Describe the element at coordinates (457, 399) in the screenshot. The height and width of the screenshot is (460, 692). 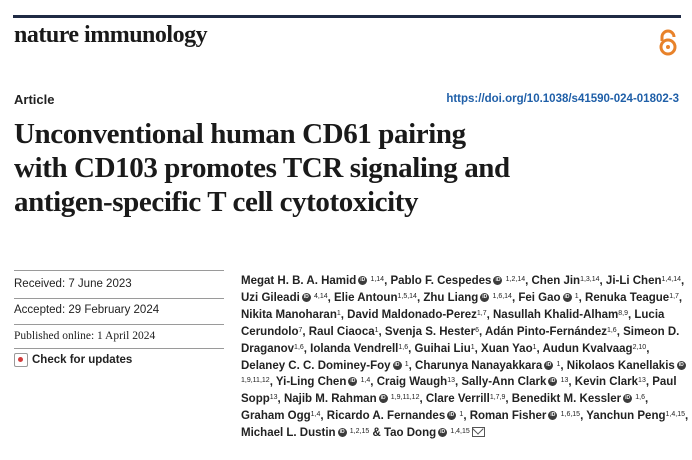
I see `author-name: Clare Verrill` at that location.